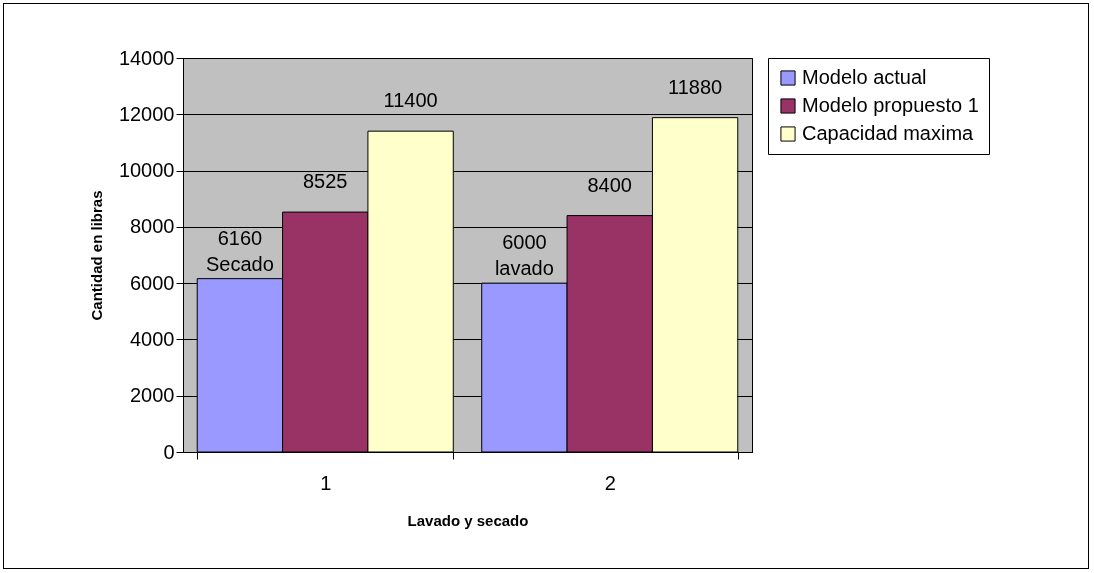 The image size is (1094, 573). Describe the element at coordinates (96, 255) in the screenshot. I see `y-axis-title: Cantidad en libras` at that location.